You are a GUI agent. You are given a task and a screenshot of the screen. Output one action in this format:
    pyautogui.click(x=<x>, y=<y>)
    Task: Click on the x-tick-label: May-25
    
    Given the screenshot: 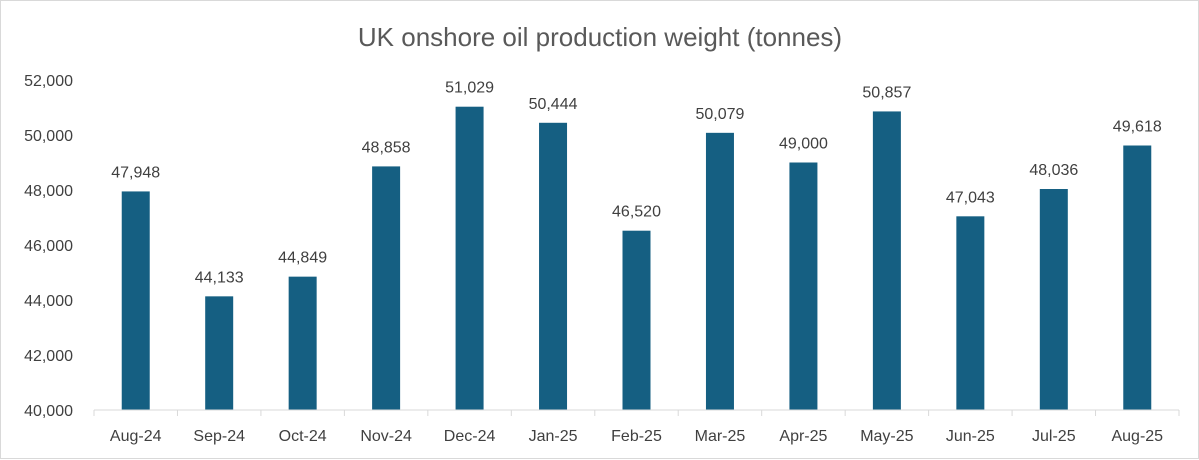 What is the action you would take?
    pyautogui.click(x=886, y=436)
    